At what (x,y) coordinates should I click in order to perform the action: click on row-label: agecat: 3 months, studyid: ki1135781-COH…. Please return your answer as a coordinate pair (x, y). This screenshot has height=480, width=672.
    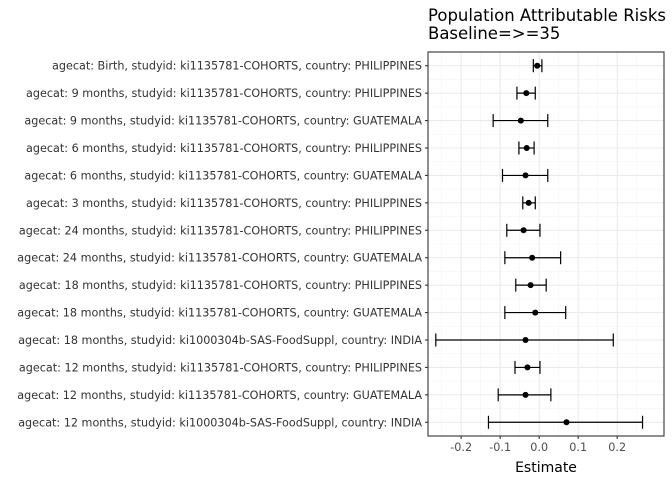
    Looking at the image, I should click on (224, 203).